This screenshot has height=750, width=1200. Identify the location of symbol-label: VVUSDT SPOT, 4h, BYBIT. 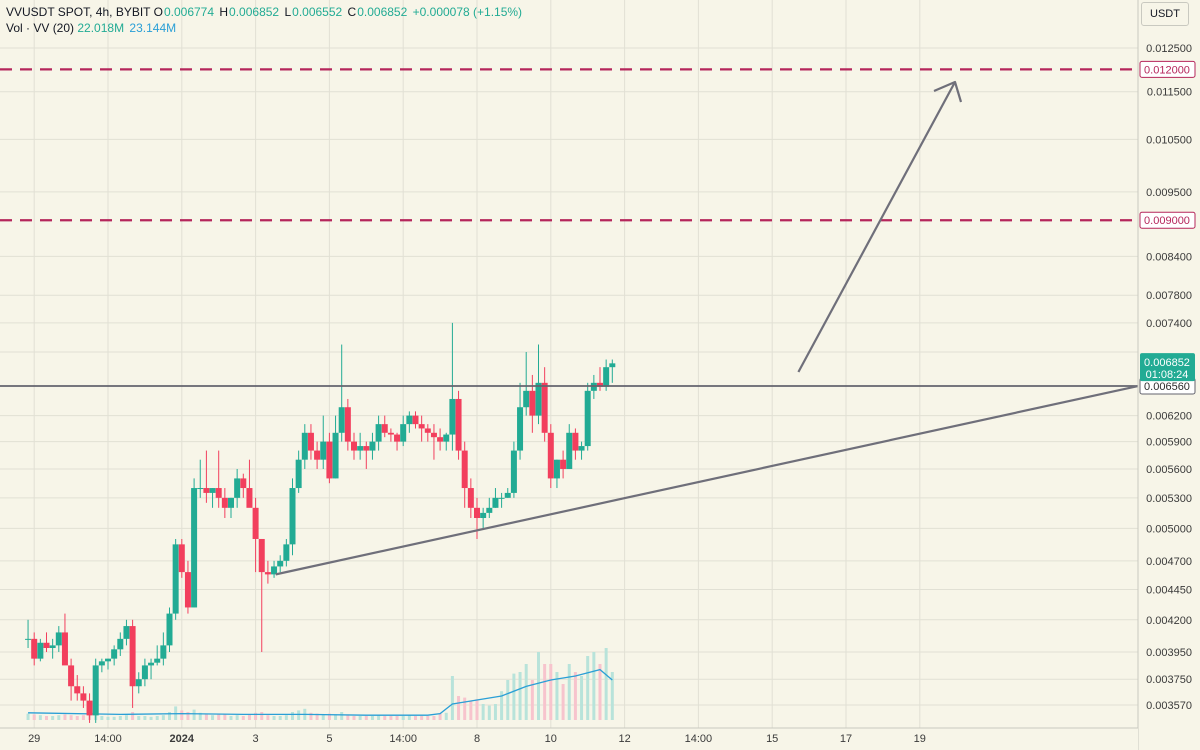
(78, 12).